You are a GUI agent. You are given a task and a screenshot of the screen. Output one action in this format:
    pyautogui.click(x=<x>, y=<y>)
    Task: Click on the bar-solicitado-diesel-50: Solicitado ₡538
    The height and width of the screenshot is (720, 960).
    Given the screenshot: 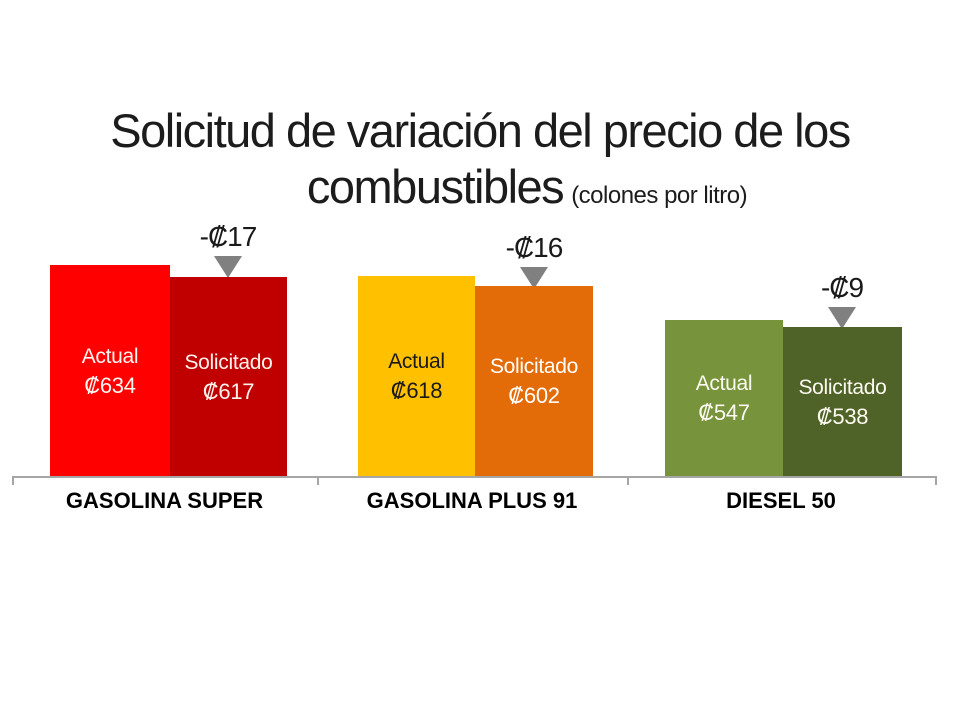 What is the action you would take?
    pyautogui.click(x=842, y=402)
    